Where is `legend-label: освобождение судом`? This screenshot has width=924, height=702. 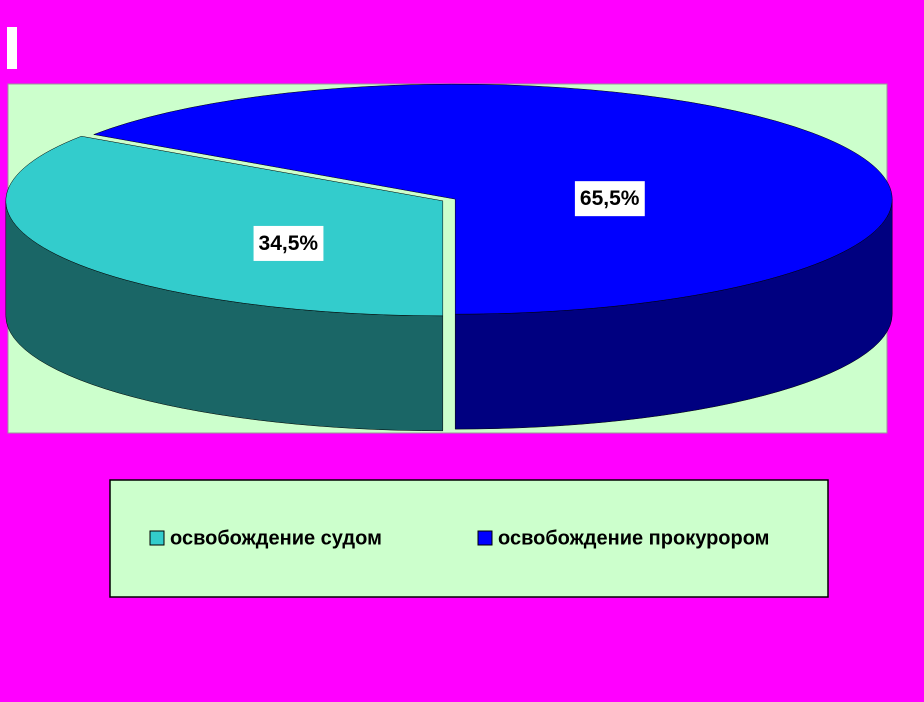
legend-label: освобождение судом is located at coordinates (276, 538).